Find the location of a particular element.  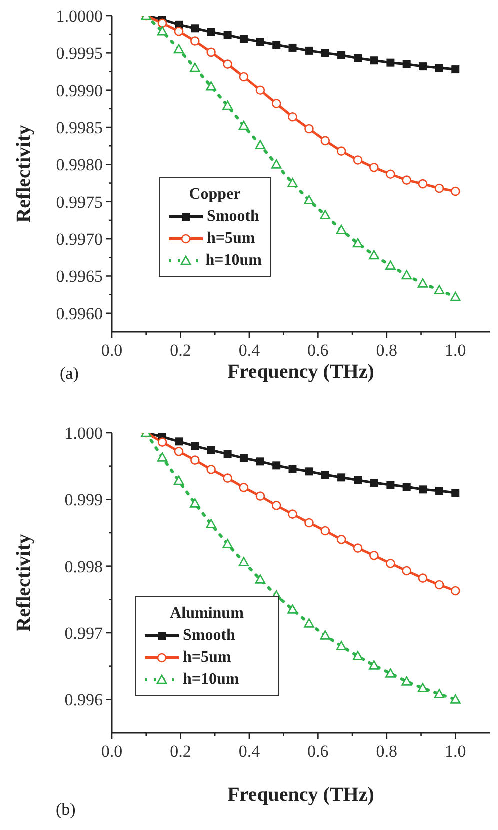

y-tick-label: 0.9995 is located at coordinates (79, 54).